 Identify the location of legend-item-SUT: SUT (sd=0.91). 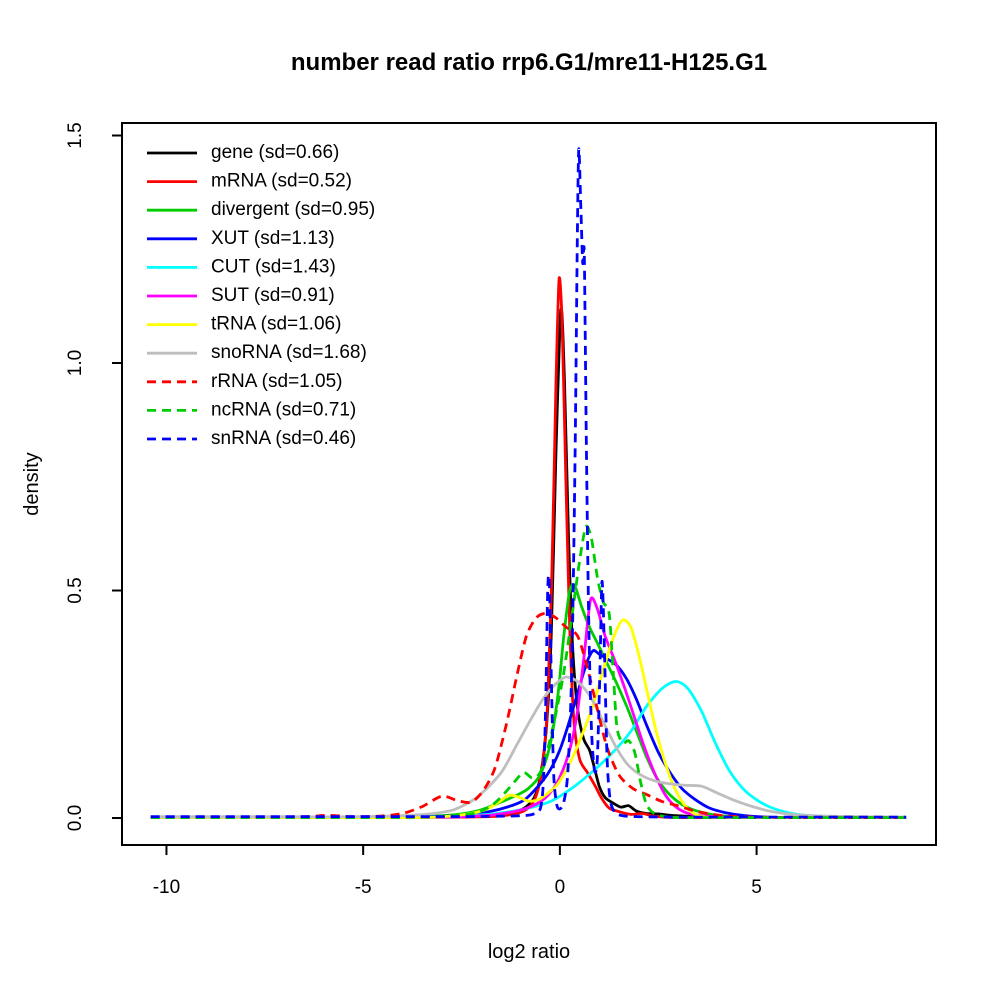
(241, 295).